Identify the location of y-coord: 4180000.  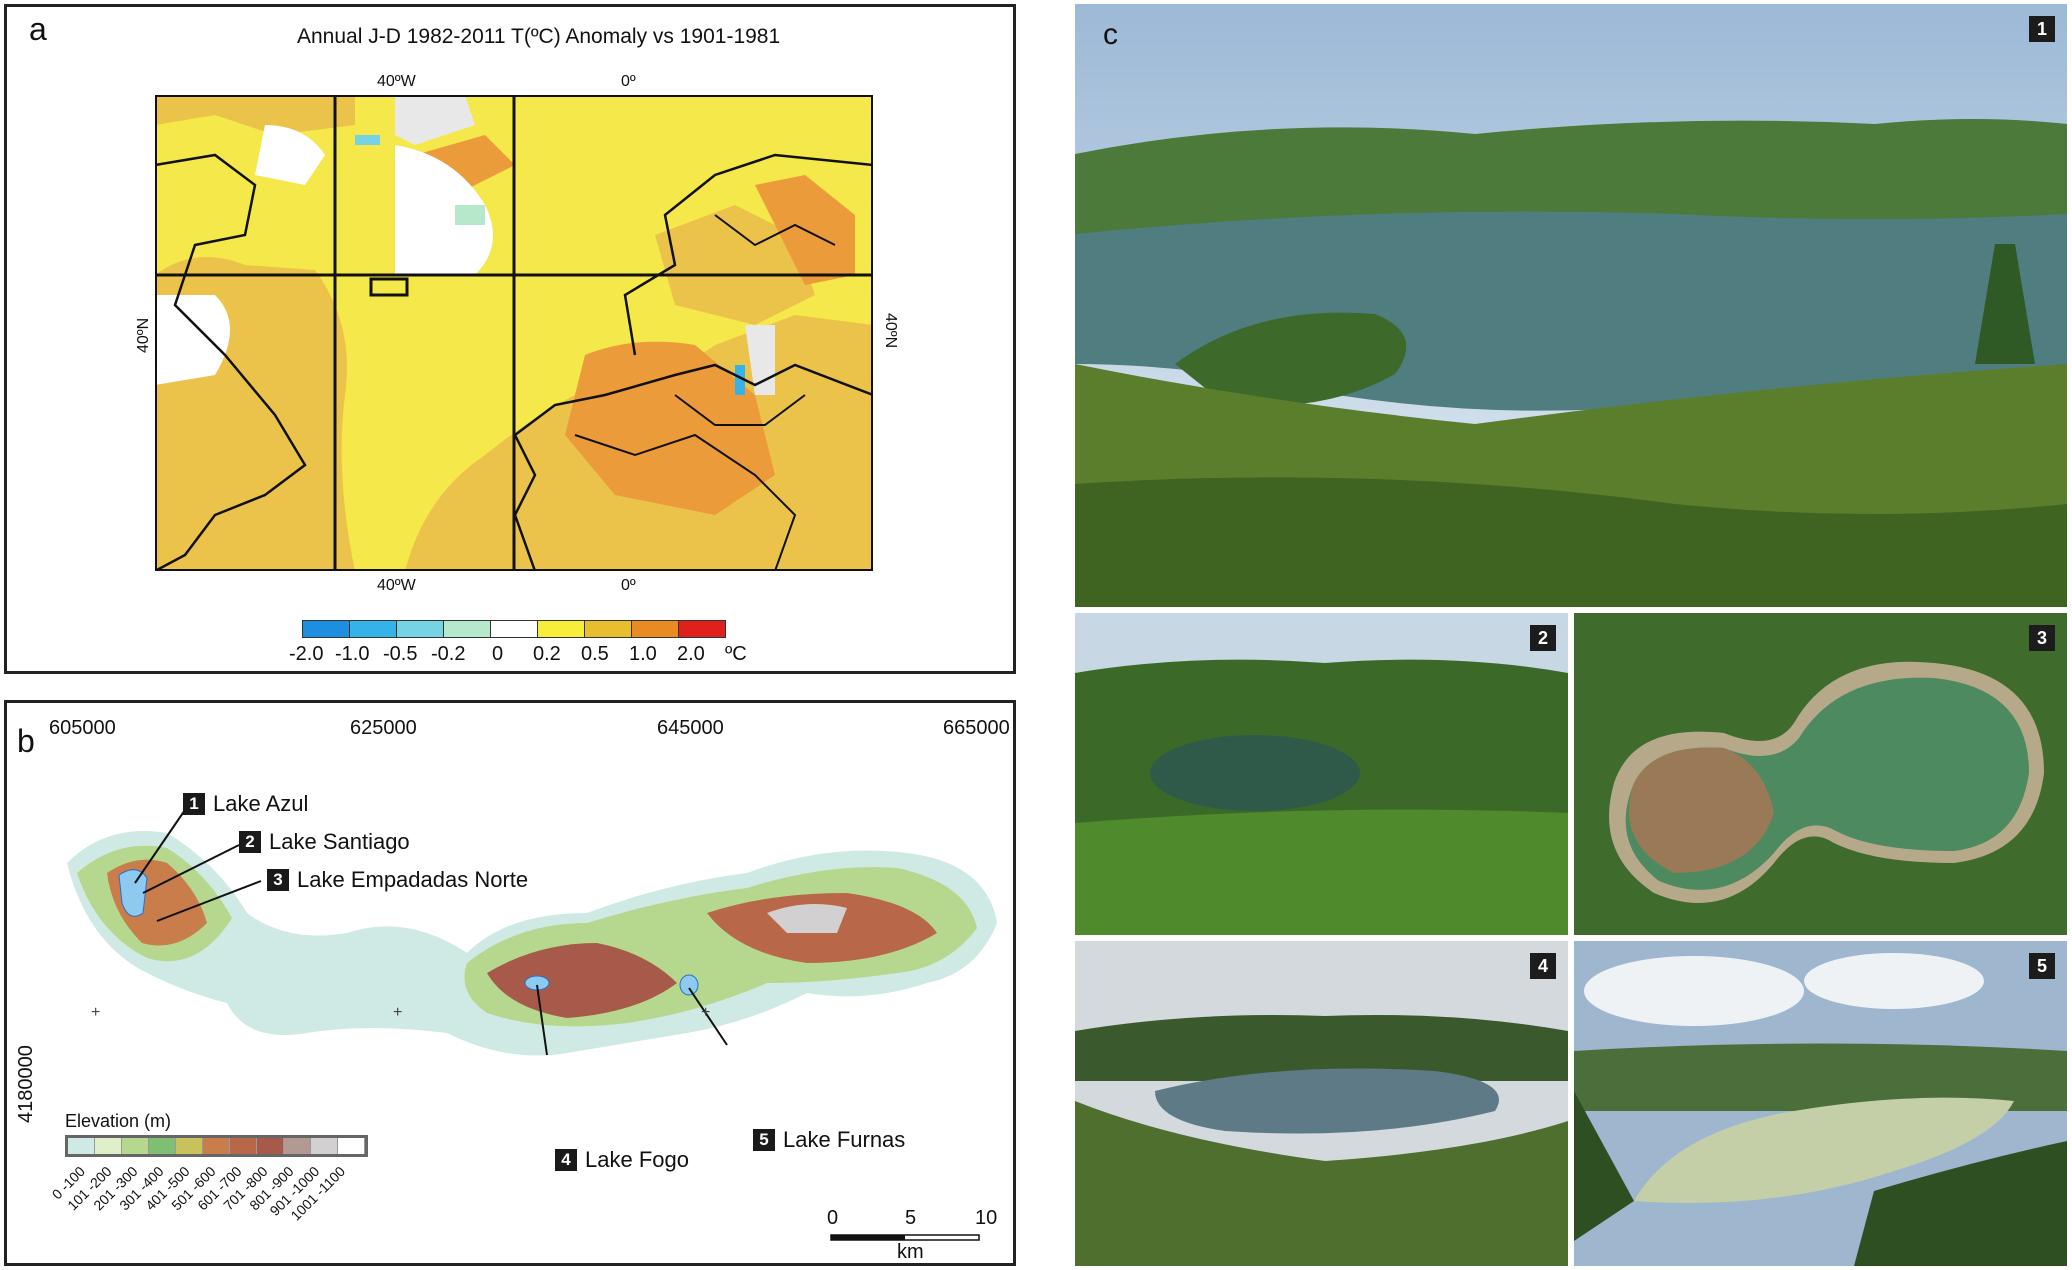
(26, 1084).